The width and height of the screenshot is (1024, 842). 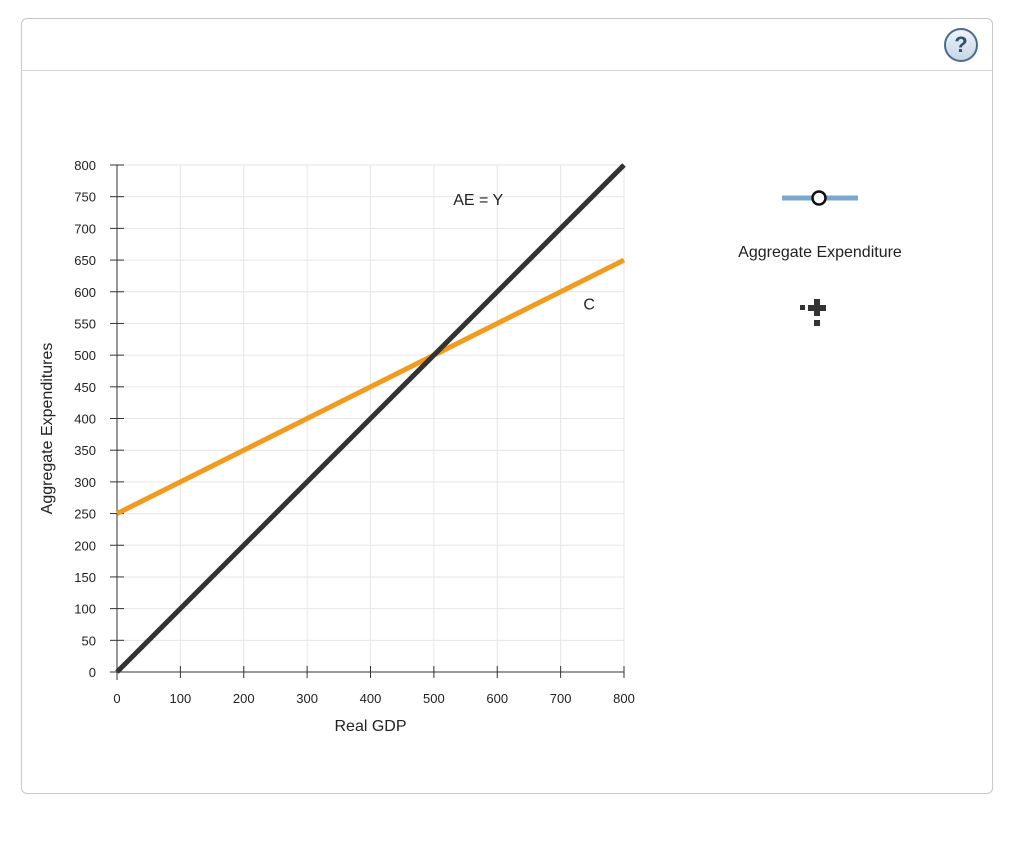 I want to click on panel-header: ?, so click(x=507, y=45).